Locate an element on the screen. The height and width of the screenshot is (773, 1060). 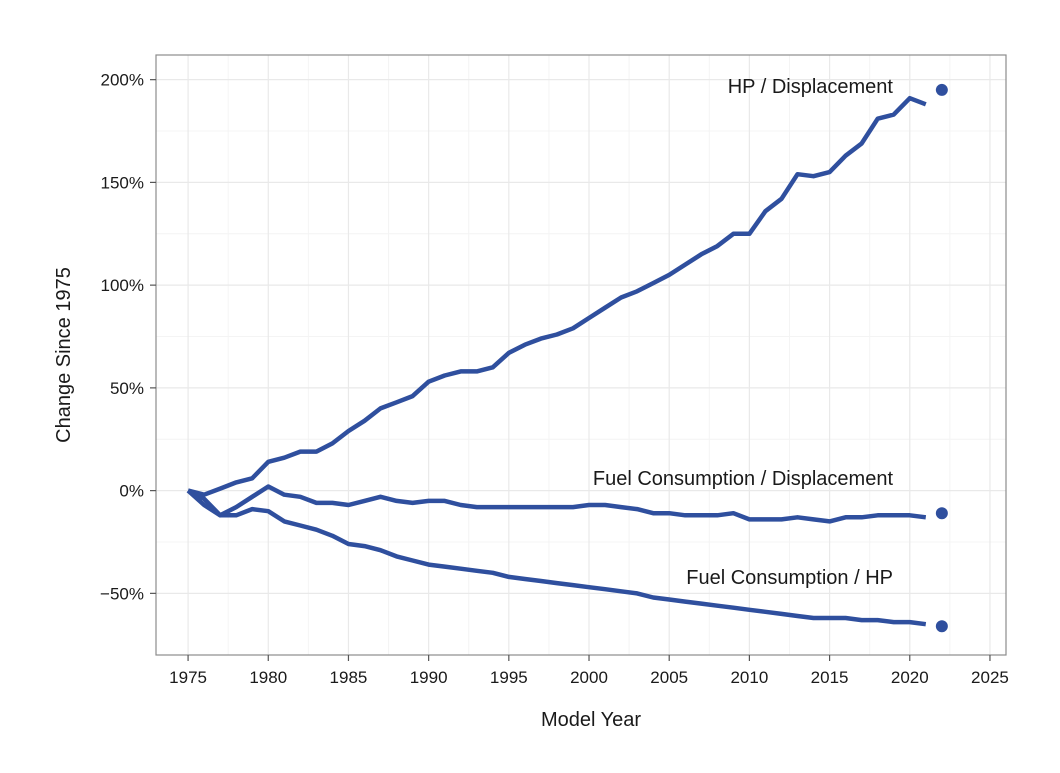
x-tick-label: 2005 is located at coordinates (669, 677).